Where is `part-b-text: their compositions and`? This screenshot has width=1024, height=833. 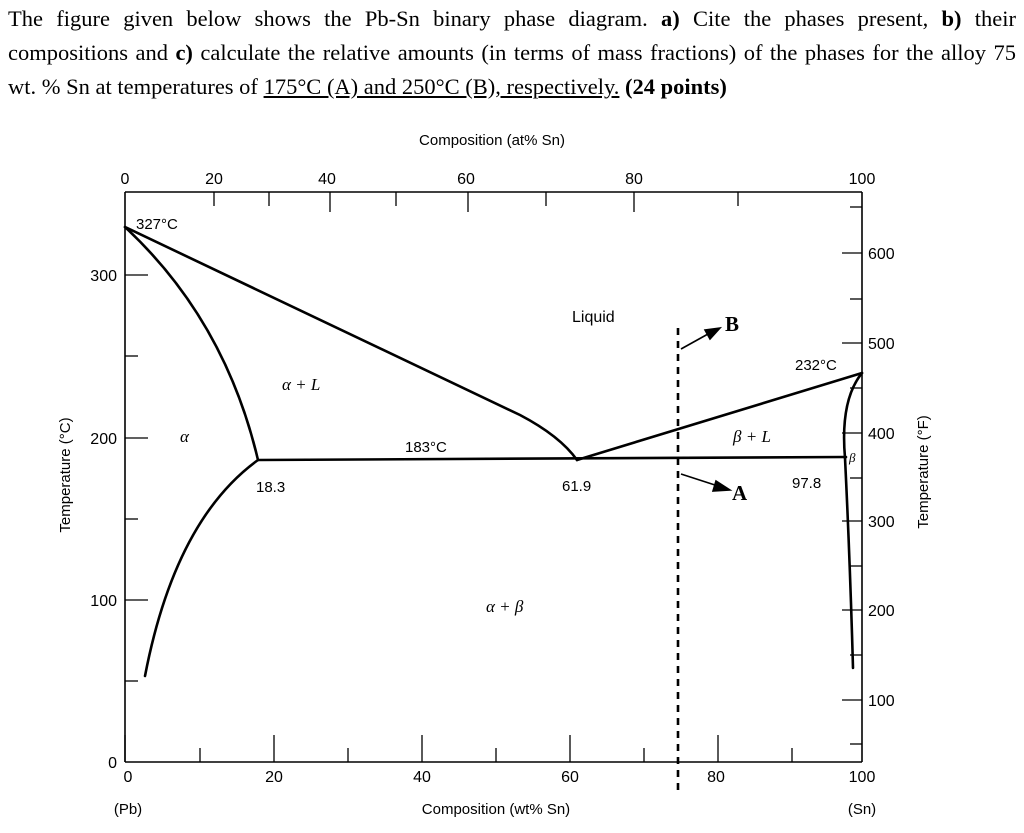
part-b-text: their compositions and is located at coordinates (512, 35).